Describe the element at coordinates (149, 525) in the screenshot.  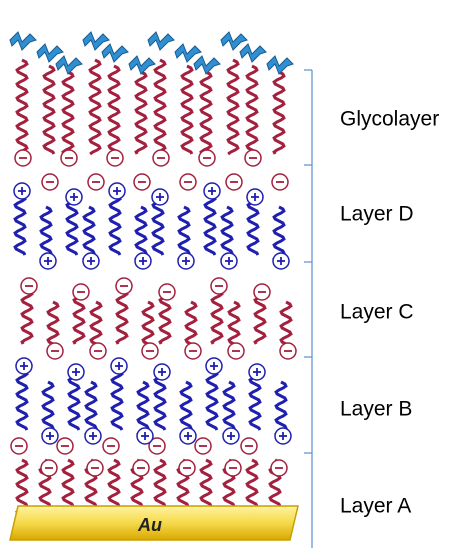
I see `substrate-label: Au` at that location.